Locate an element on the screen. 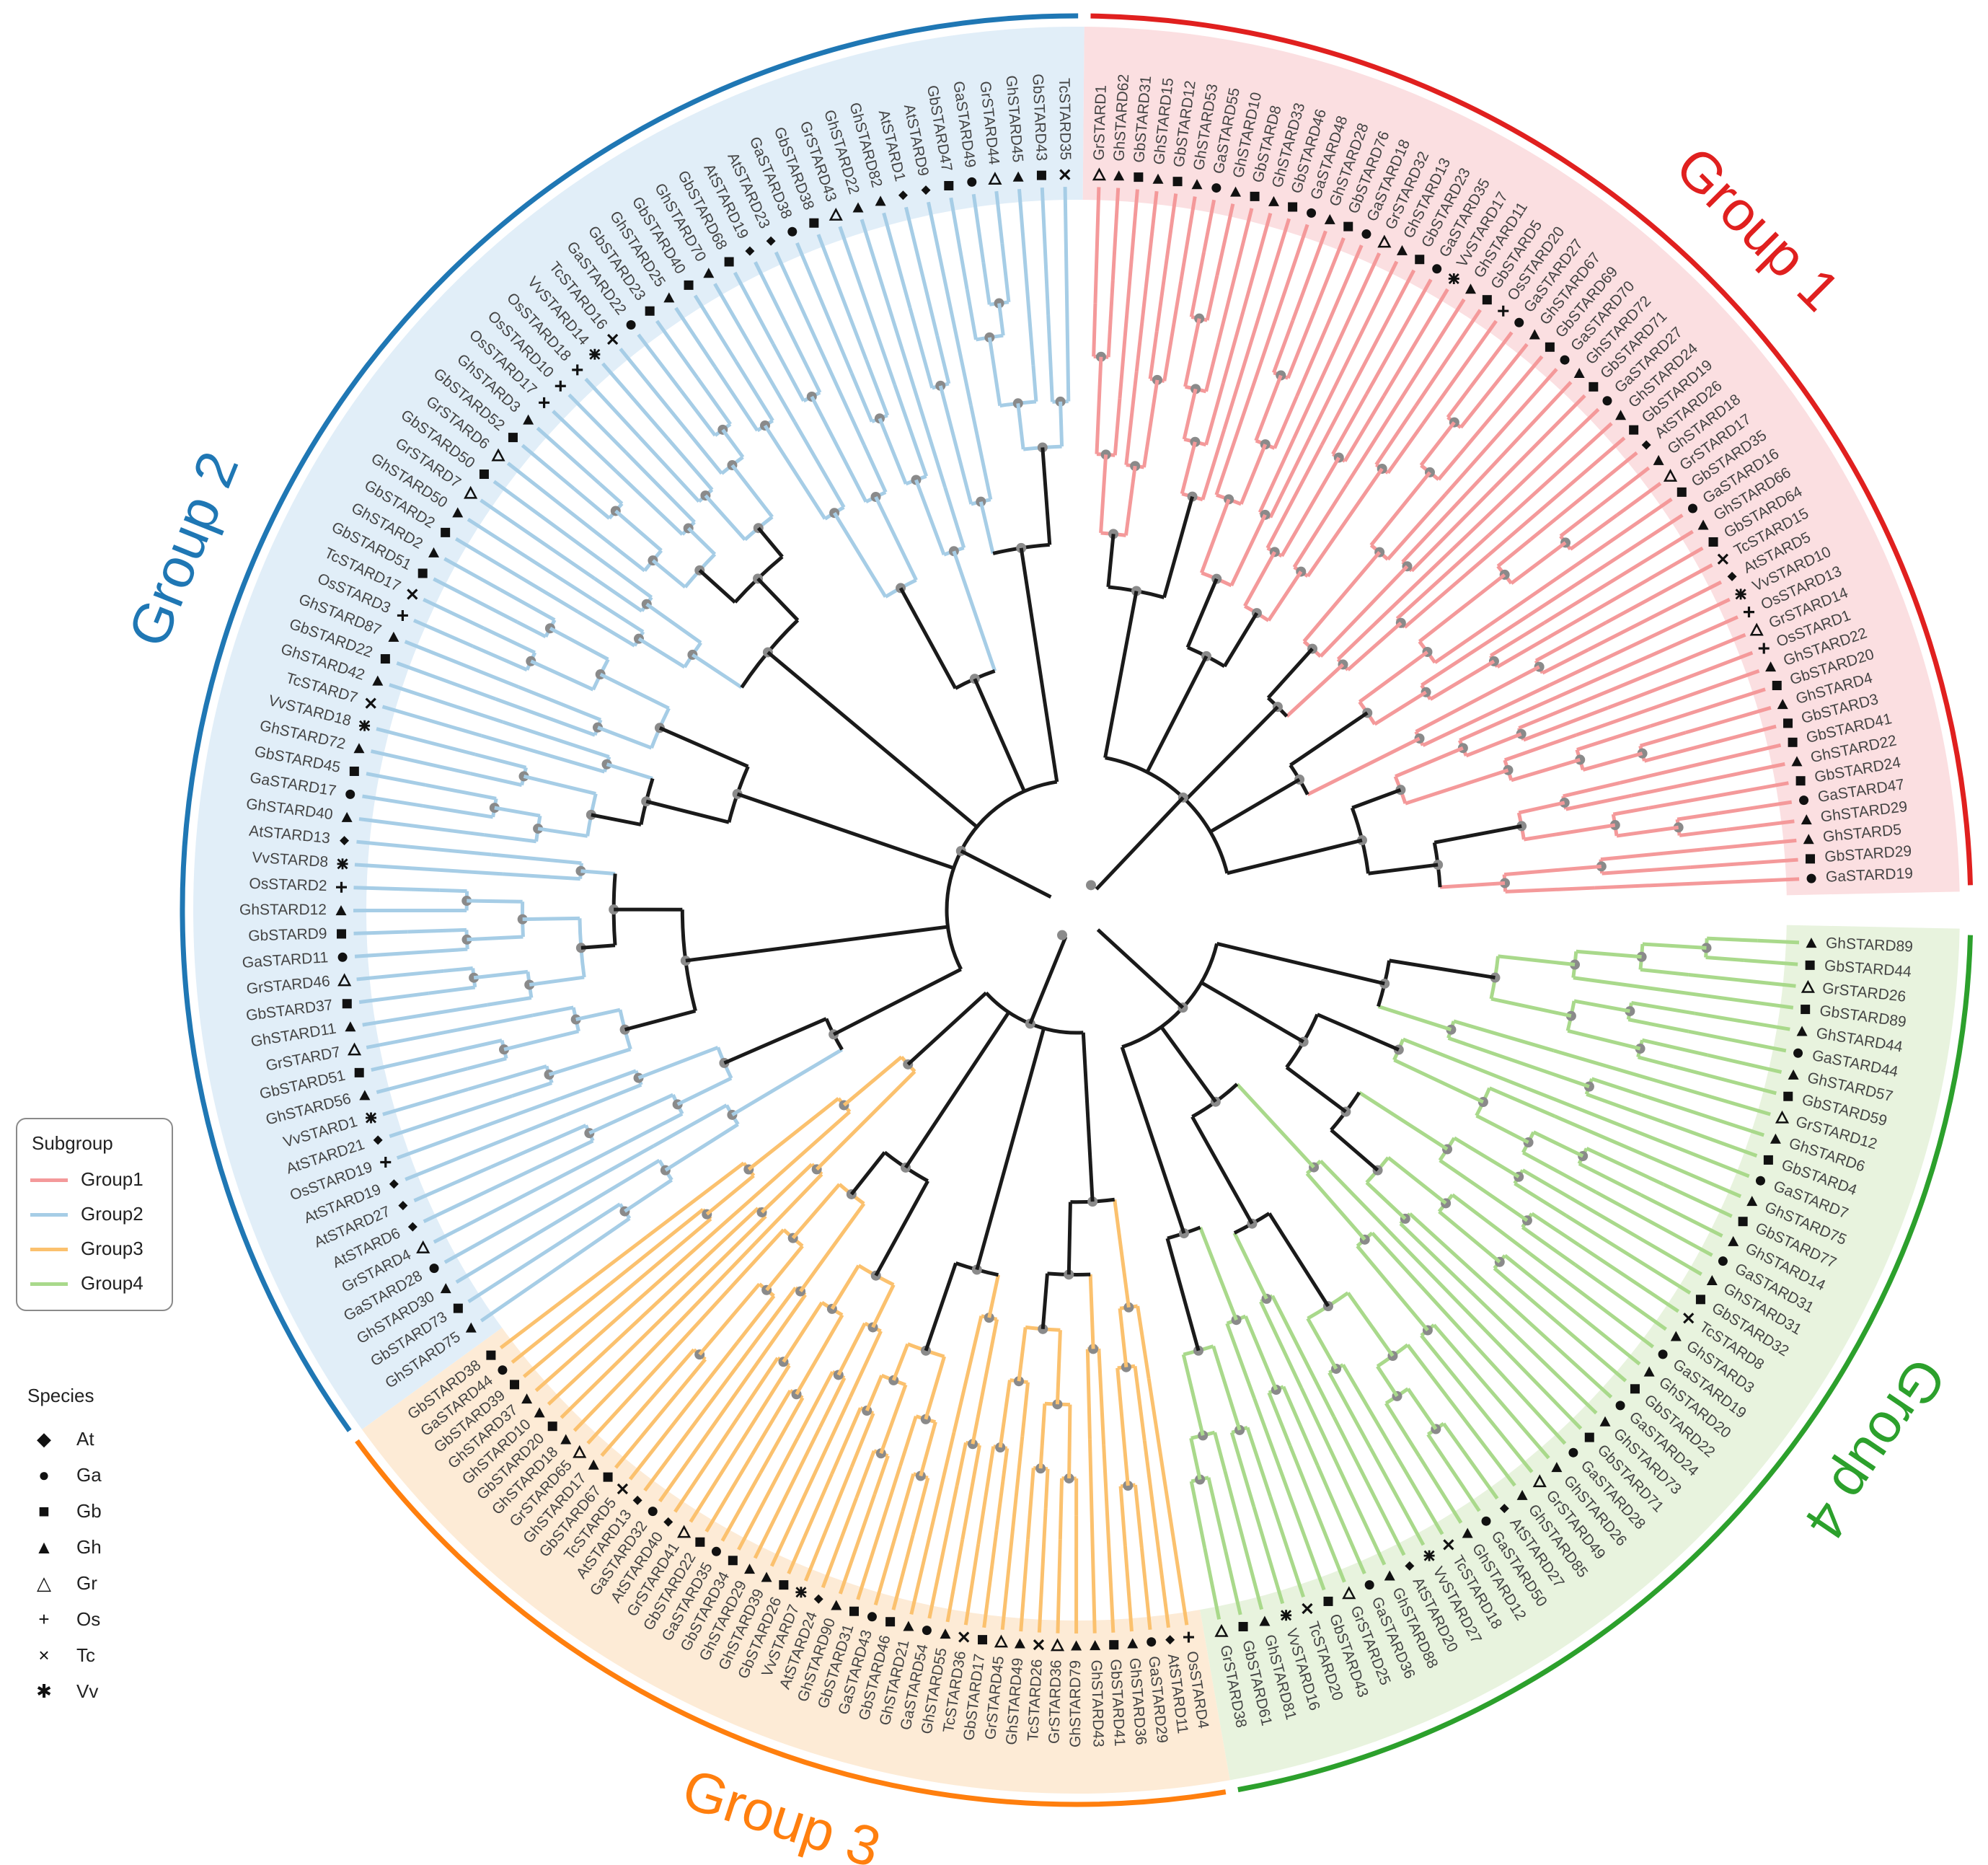  leaf-label: GrSTARD36 is located at coordinates (1056, 1701).